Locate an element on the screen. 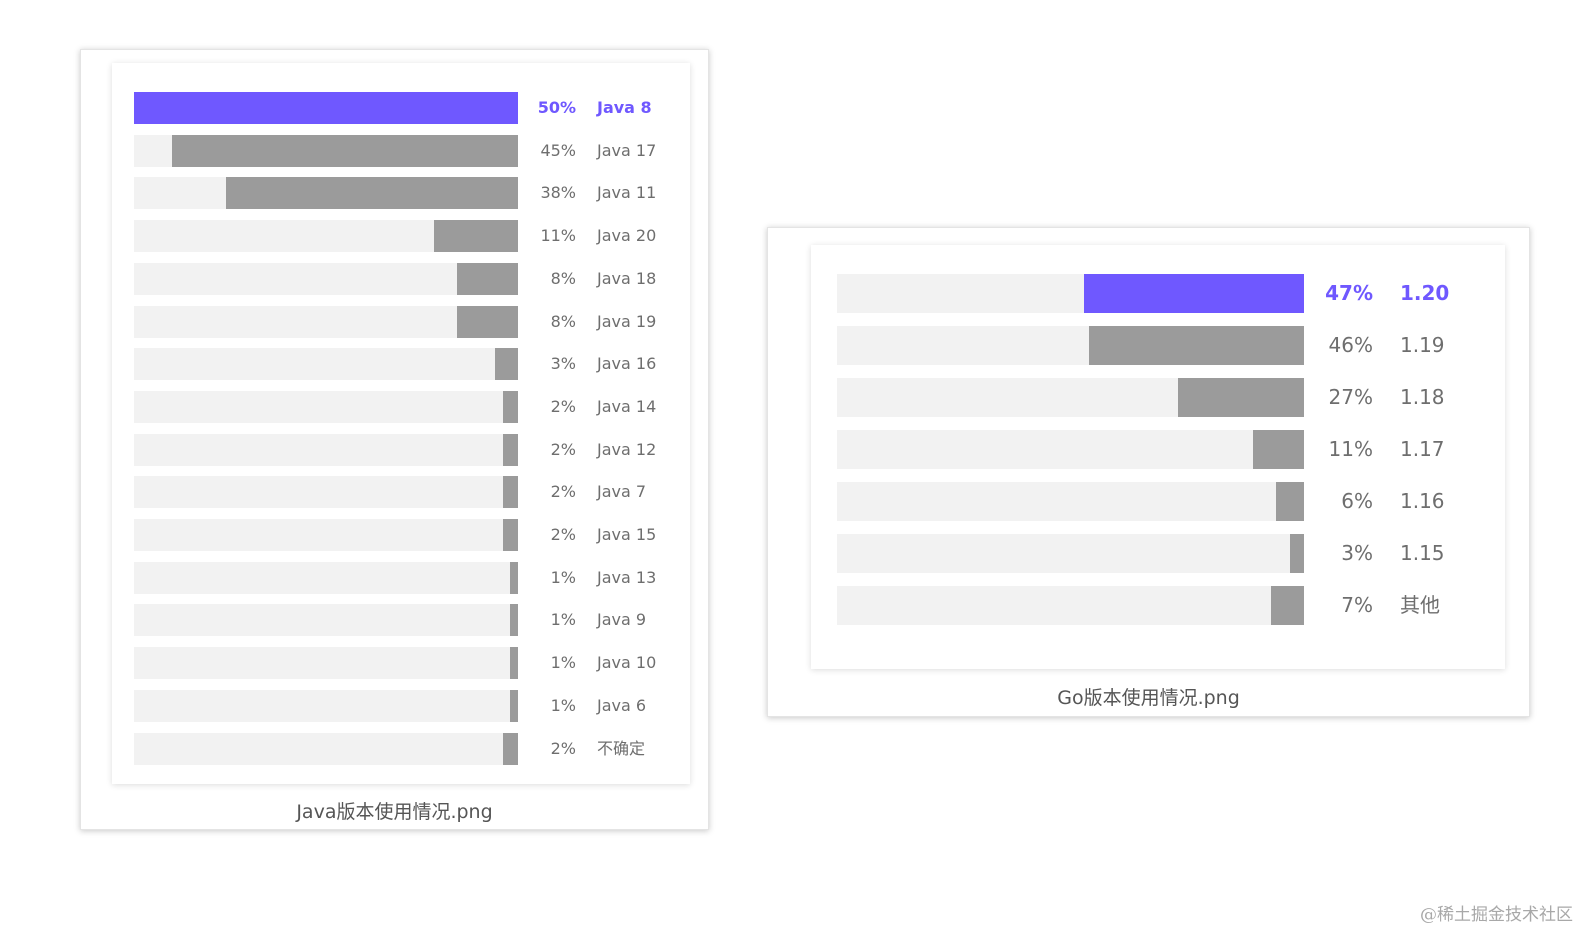 Image resolution: width=1587 pixels, height=935 pixels. go-value-label: 11% is located at coordinates (1350, 449).